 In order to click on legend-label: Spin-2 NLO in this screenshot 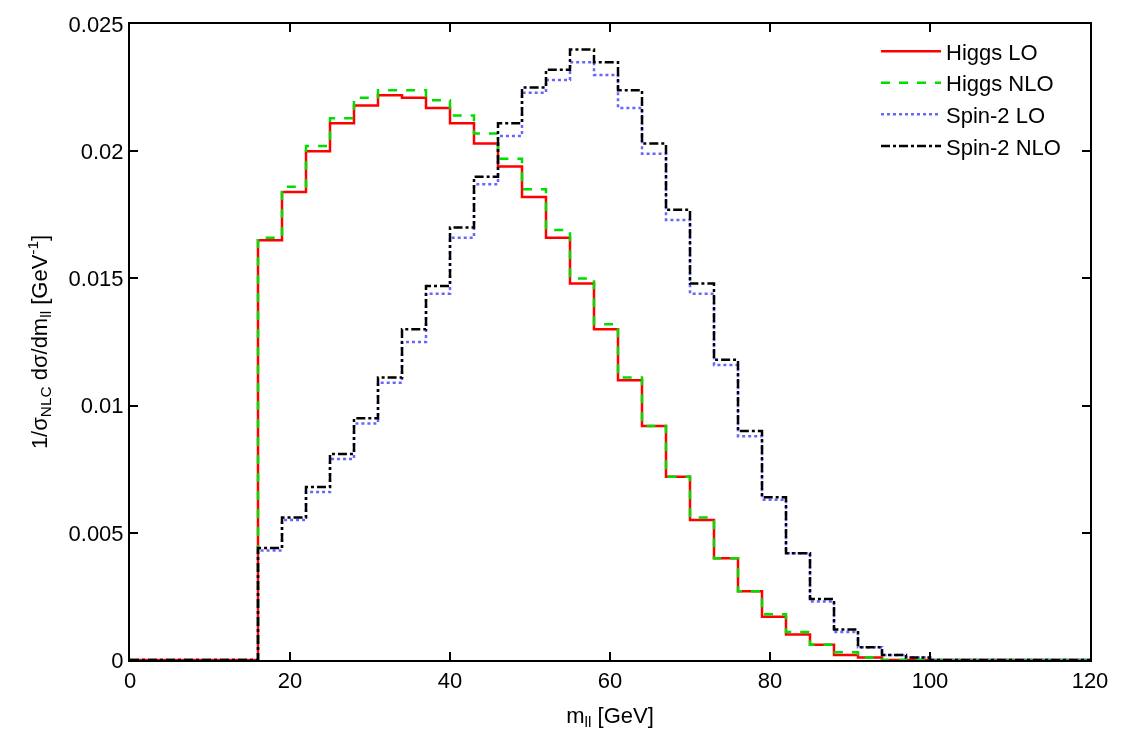, I will do `click(1003, 147)`.